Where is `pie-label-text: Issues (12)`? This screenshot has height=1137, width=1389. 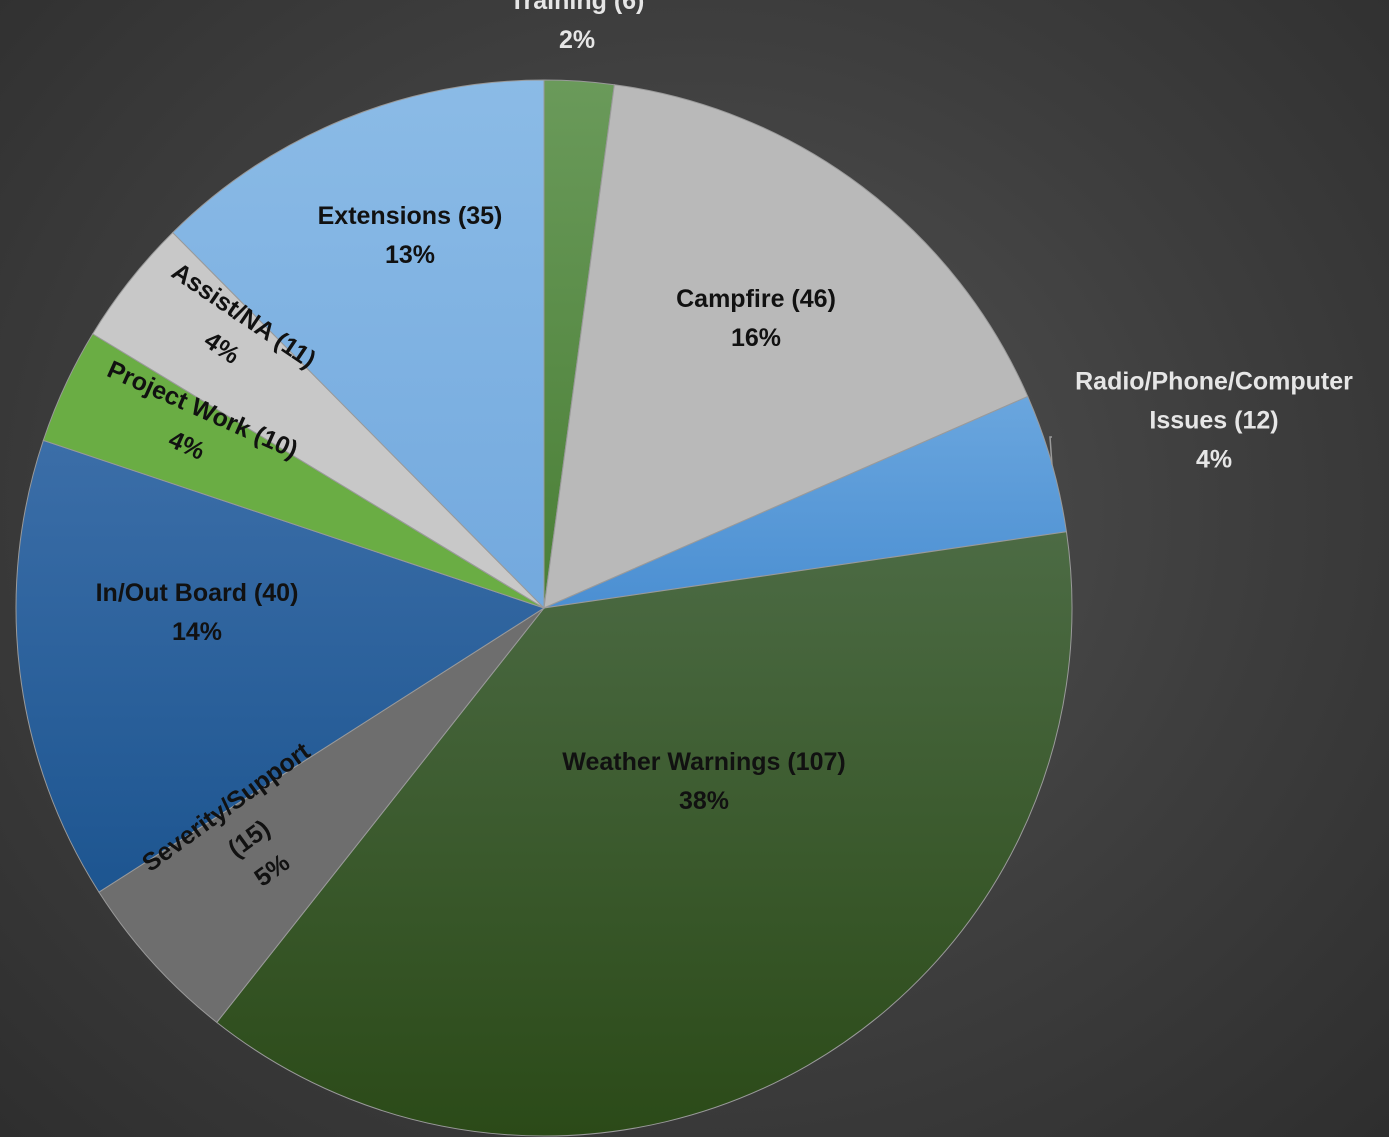 pie-label-text: Issues (12) is located at coordinates (1213, 421).